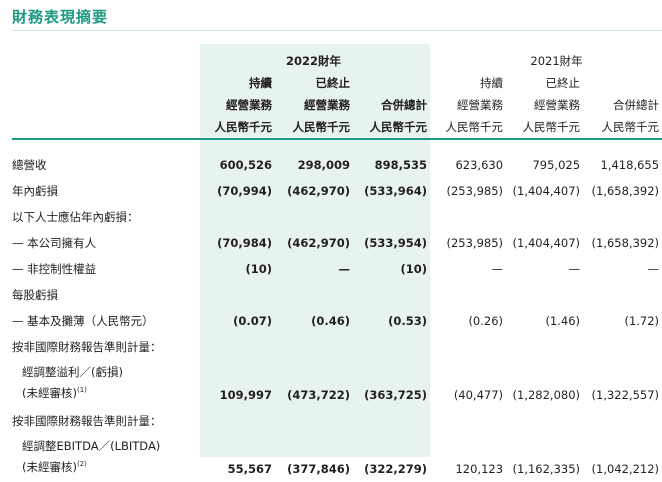 The height and width of the screenshot is (482, 662). I want to click on cell-value: 623,630, so click(479, 165).